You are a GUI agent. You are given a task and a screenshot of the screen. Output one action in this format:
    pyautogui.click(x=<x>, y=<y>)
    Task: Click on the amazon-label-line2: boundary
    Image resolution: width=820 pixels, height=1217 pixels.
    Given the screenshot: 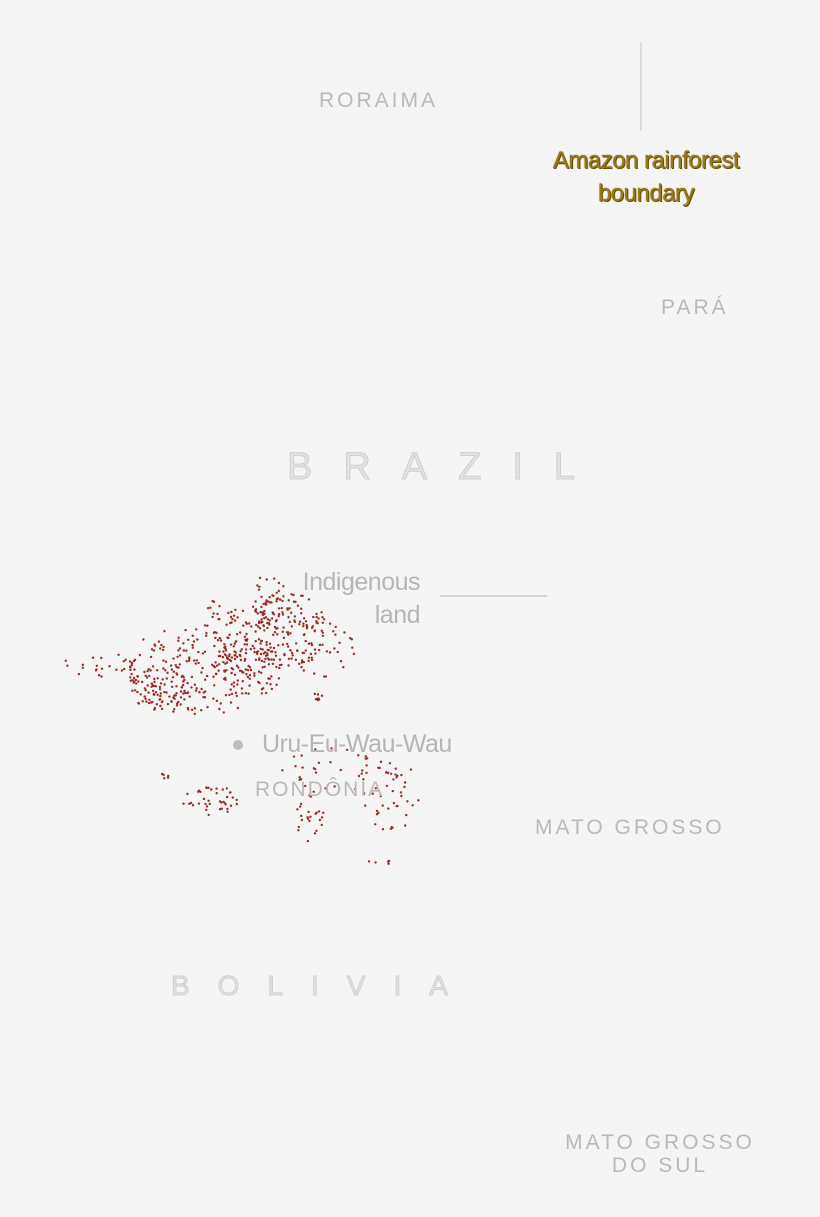 What is the action you would take?
    pyautogui.click(x=646, y=193)
    